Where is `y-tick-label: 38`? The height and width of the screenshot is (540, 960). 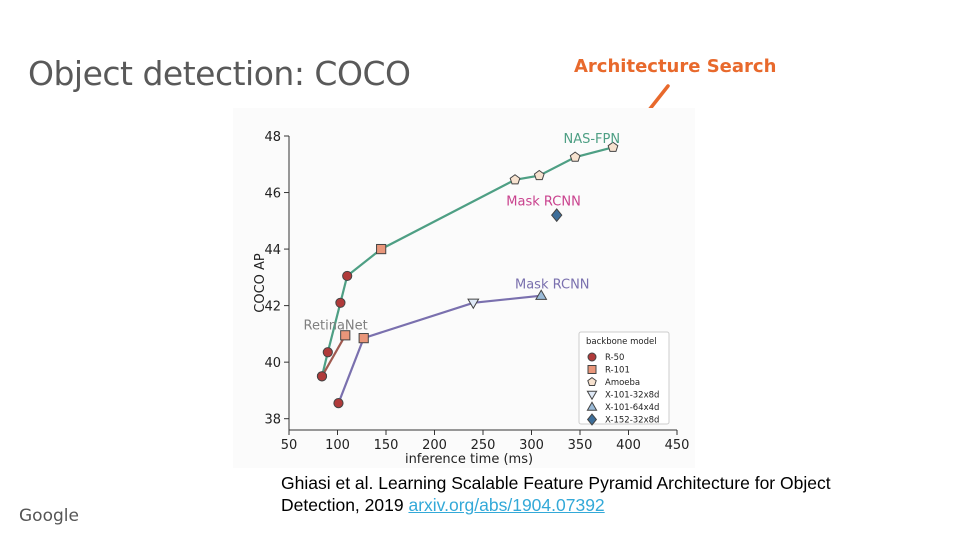 y-tick-label: 38 is located at coordinates (272, 420).